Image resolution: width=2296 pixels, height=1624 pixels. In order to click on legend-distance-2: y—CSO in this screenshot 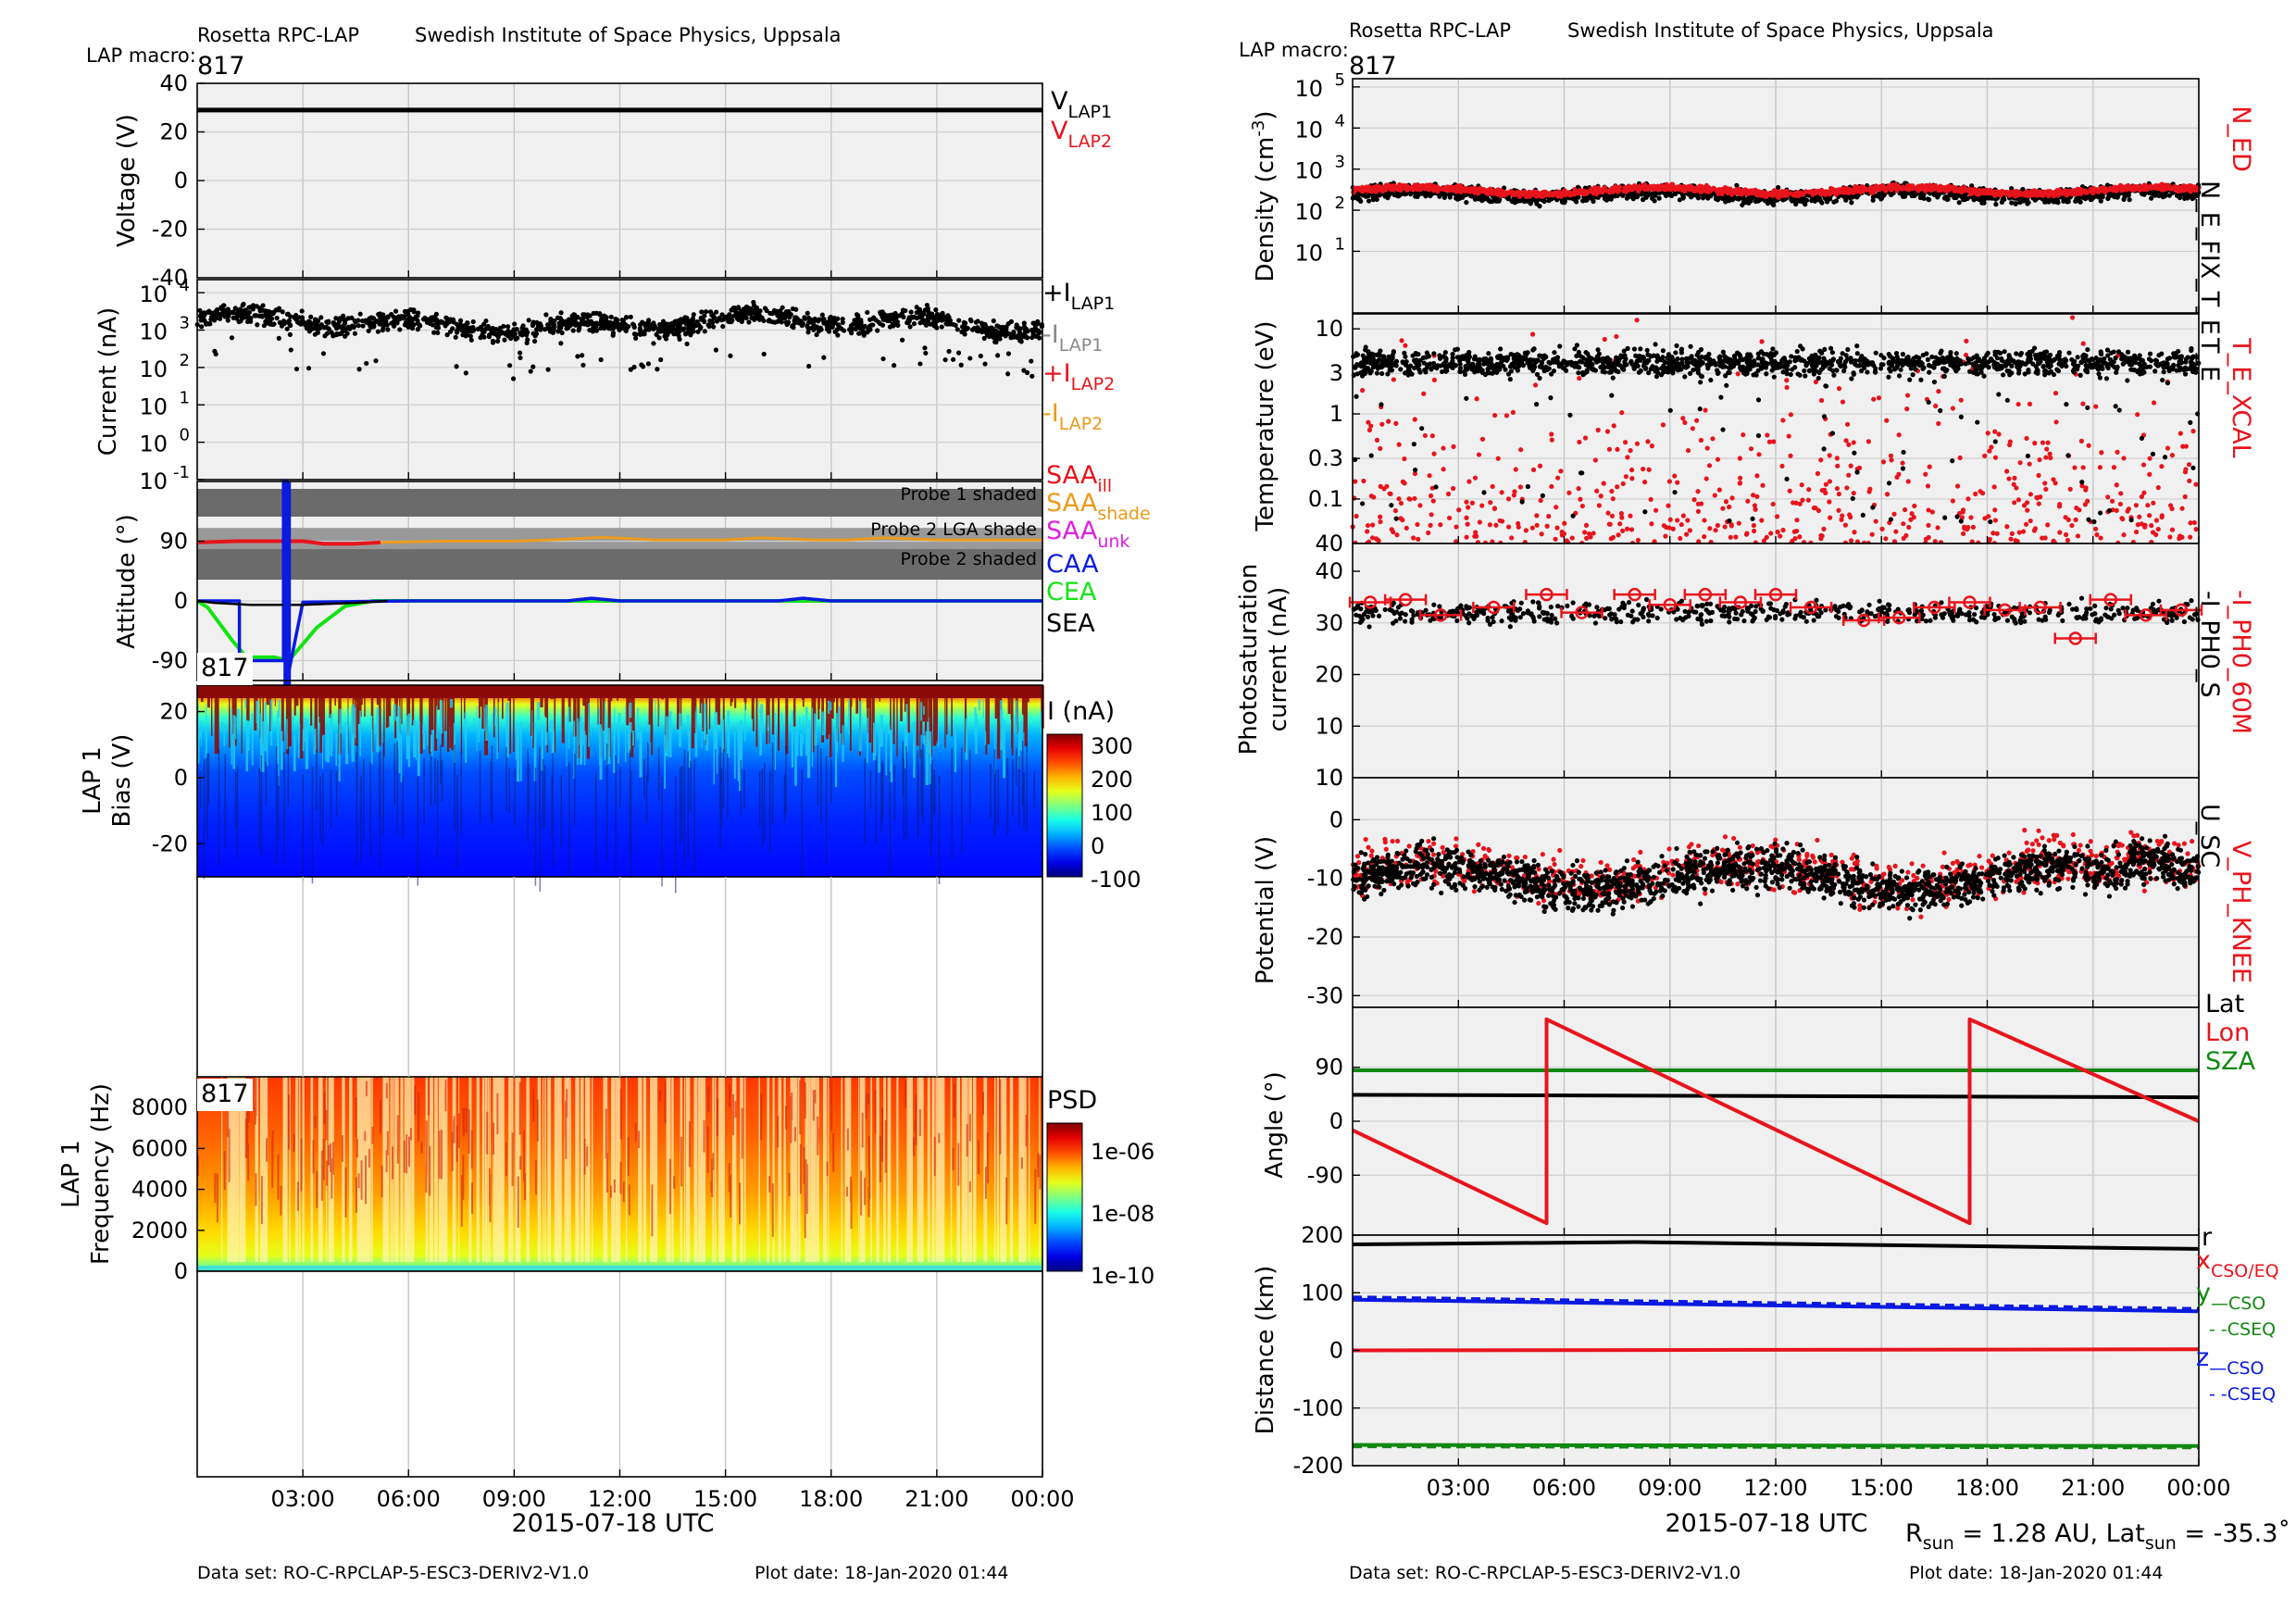, I will do `click(2230, 1296)`.